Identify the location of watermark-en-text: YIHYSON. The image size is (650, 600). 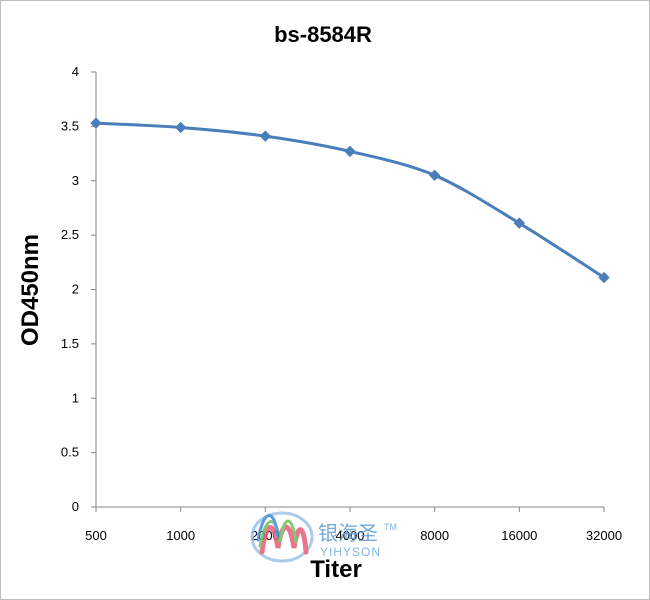
(350, 552).